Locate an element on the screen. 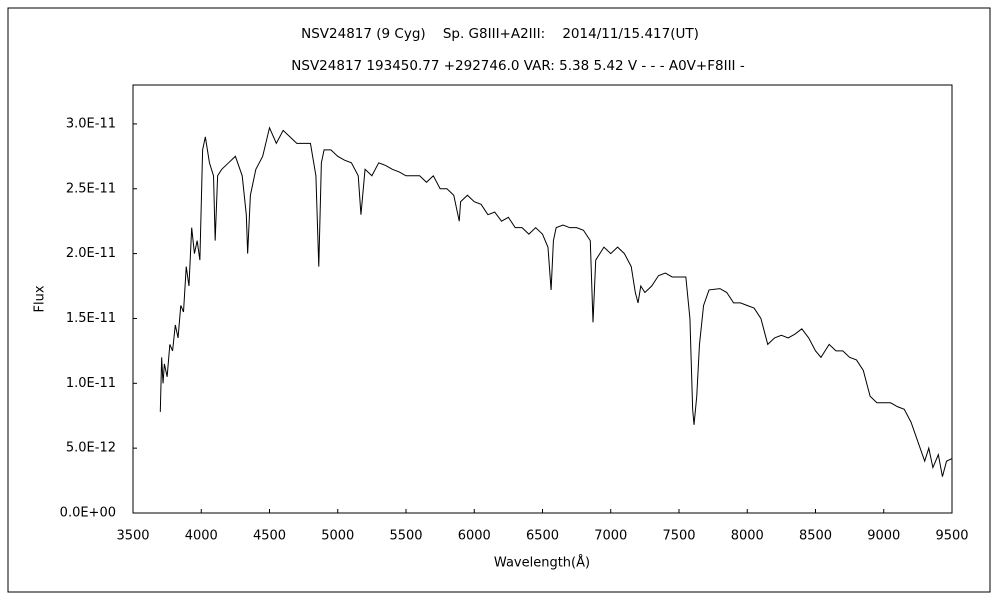 The image size is (1000, 600). y-tick-label: 3.0E-11 is located at coordinates (91, 123).